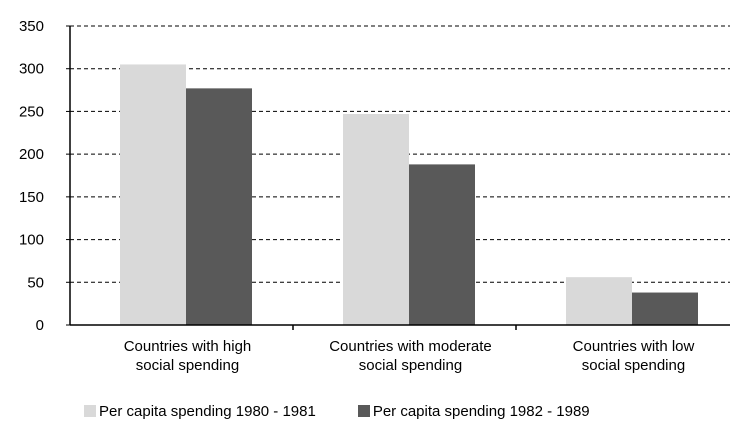 This screenshot has width=730, height=422. I want to click on y-tick-label: 50, so click(35, 282).